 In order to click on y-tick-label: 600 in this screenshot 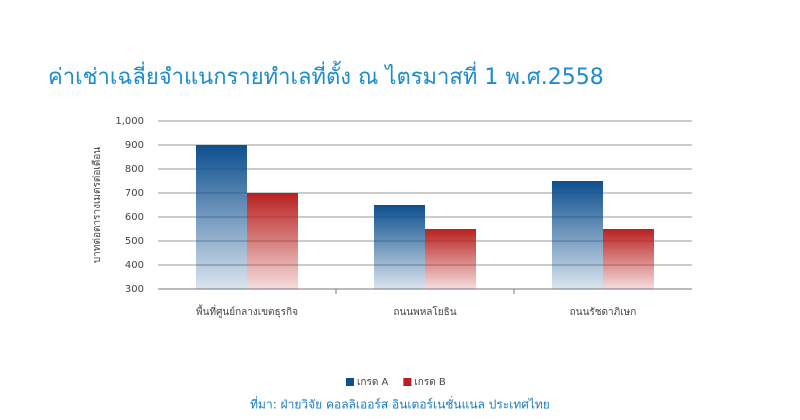, I will do `click(134, 217)`.